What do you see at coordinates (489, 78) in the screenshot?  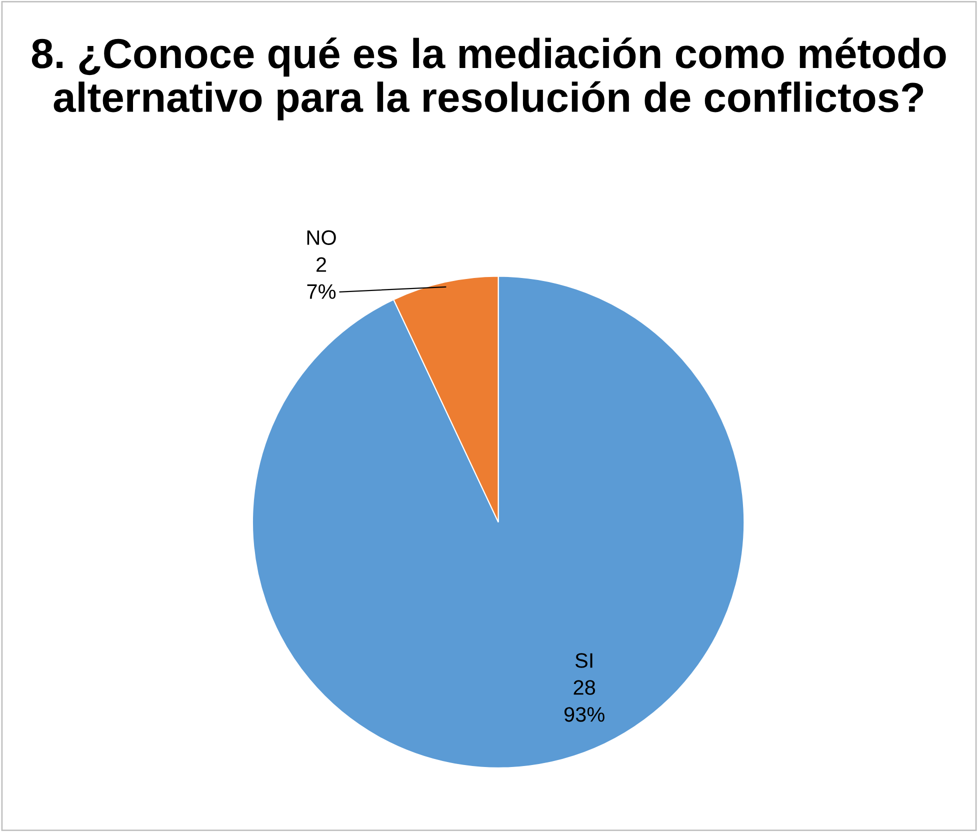 I see `chart-title: 8. ¿Conoce qué es la mediación como método alternativo para la resolución de conflictos?` at bounding box center [489, 78].